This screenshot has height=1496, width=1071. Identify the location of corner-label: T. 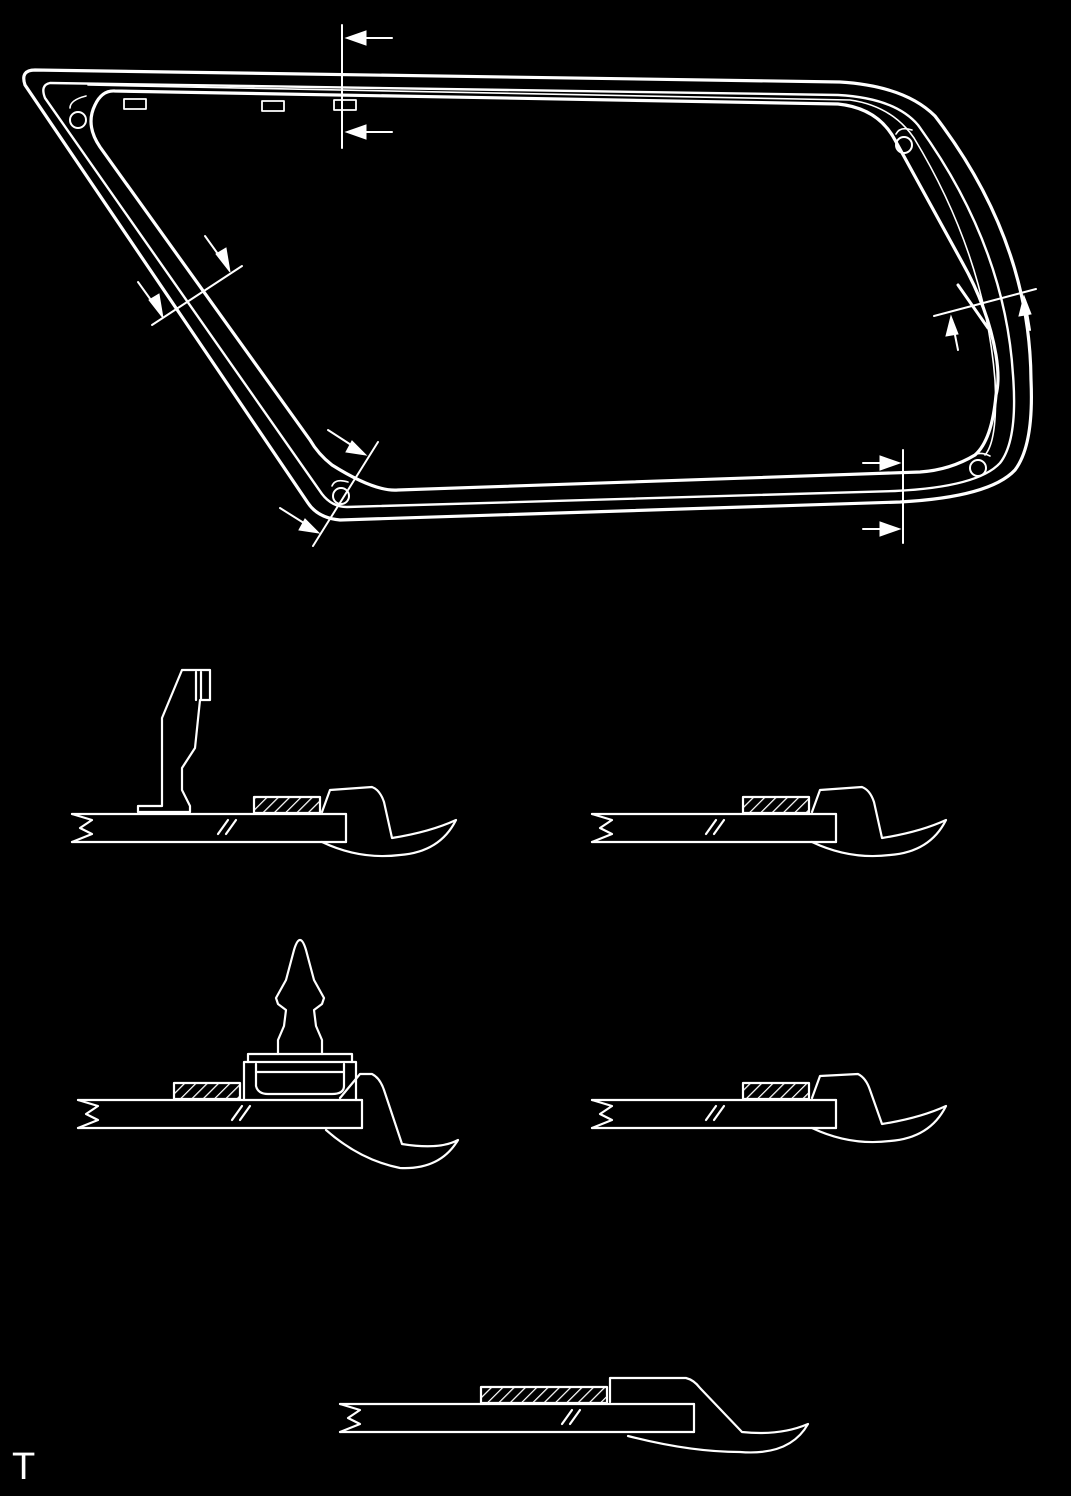
(24, 1467).